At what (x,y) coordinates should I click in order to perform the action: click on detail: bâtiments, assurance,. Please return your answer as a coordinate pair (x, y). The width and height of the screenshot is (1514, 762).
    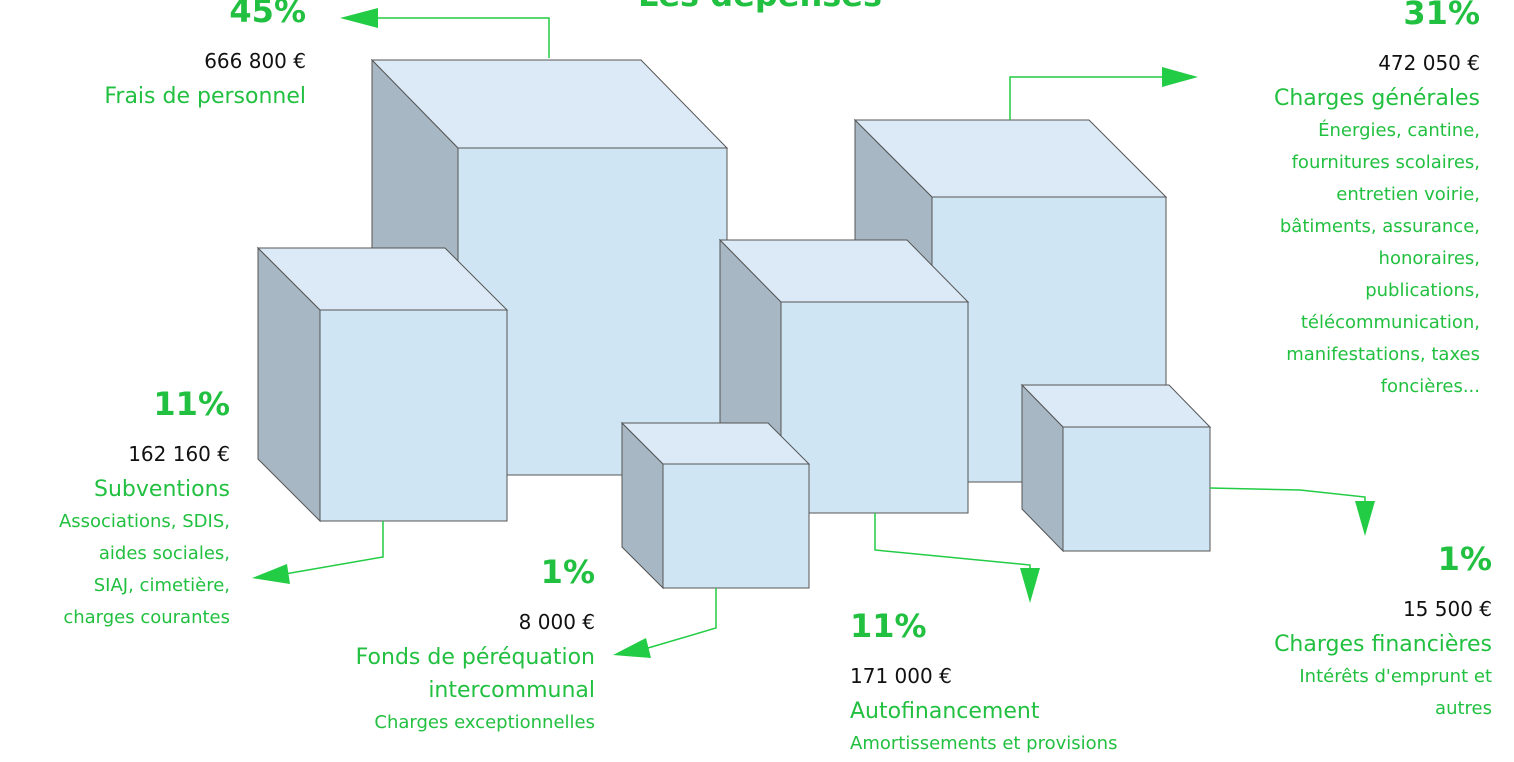
    Looking at the image, I should click on (1380, 226).